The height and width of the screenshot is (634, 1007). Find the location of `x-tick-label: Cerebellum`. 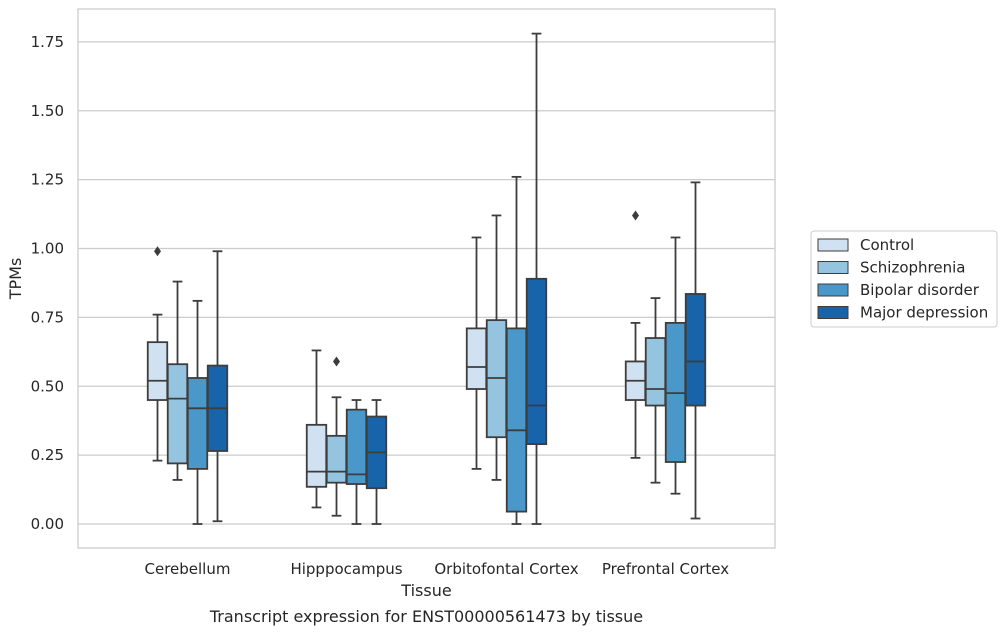

x-tick-label: Cerebellum is located at coordinates (188, 569).